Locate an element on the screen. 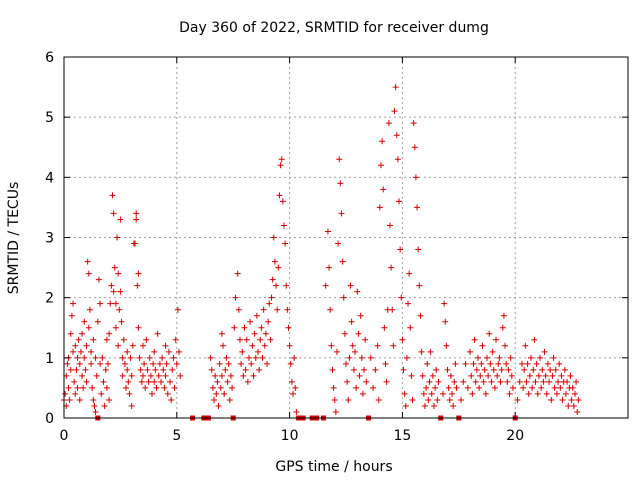 This screenshot has height=480, width=640. y-tick-label: 4 is located at coordinates (49, 178).